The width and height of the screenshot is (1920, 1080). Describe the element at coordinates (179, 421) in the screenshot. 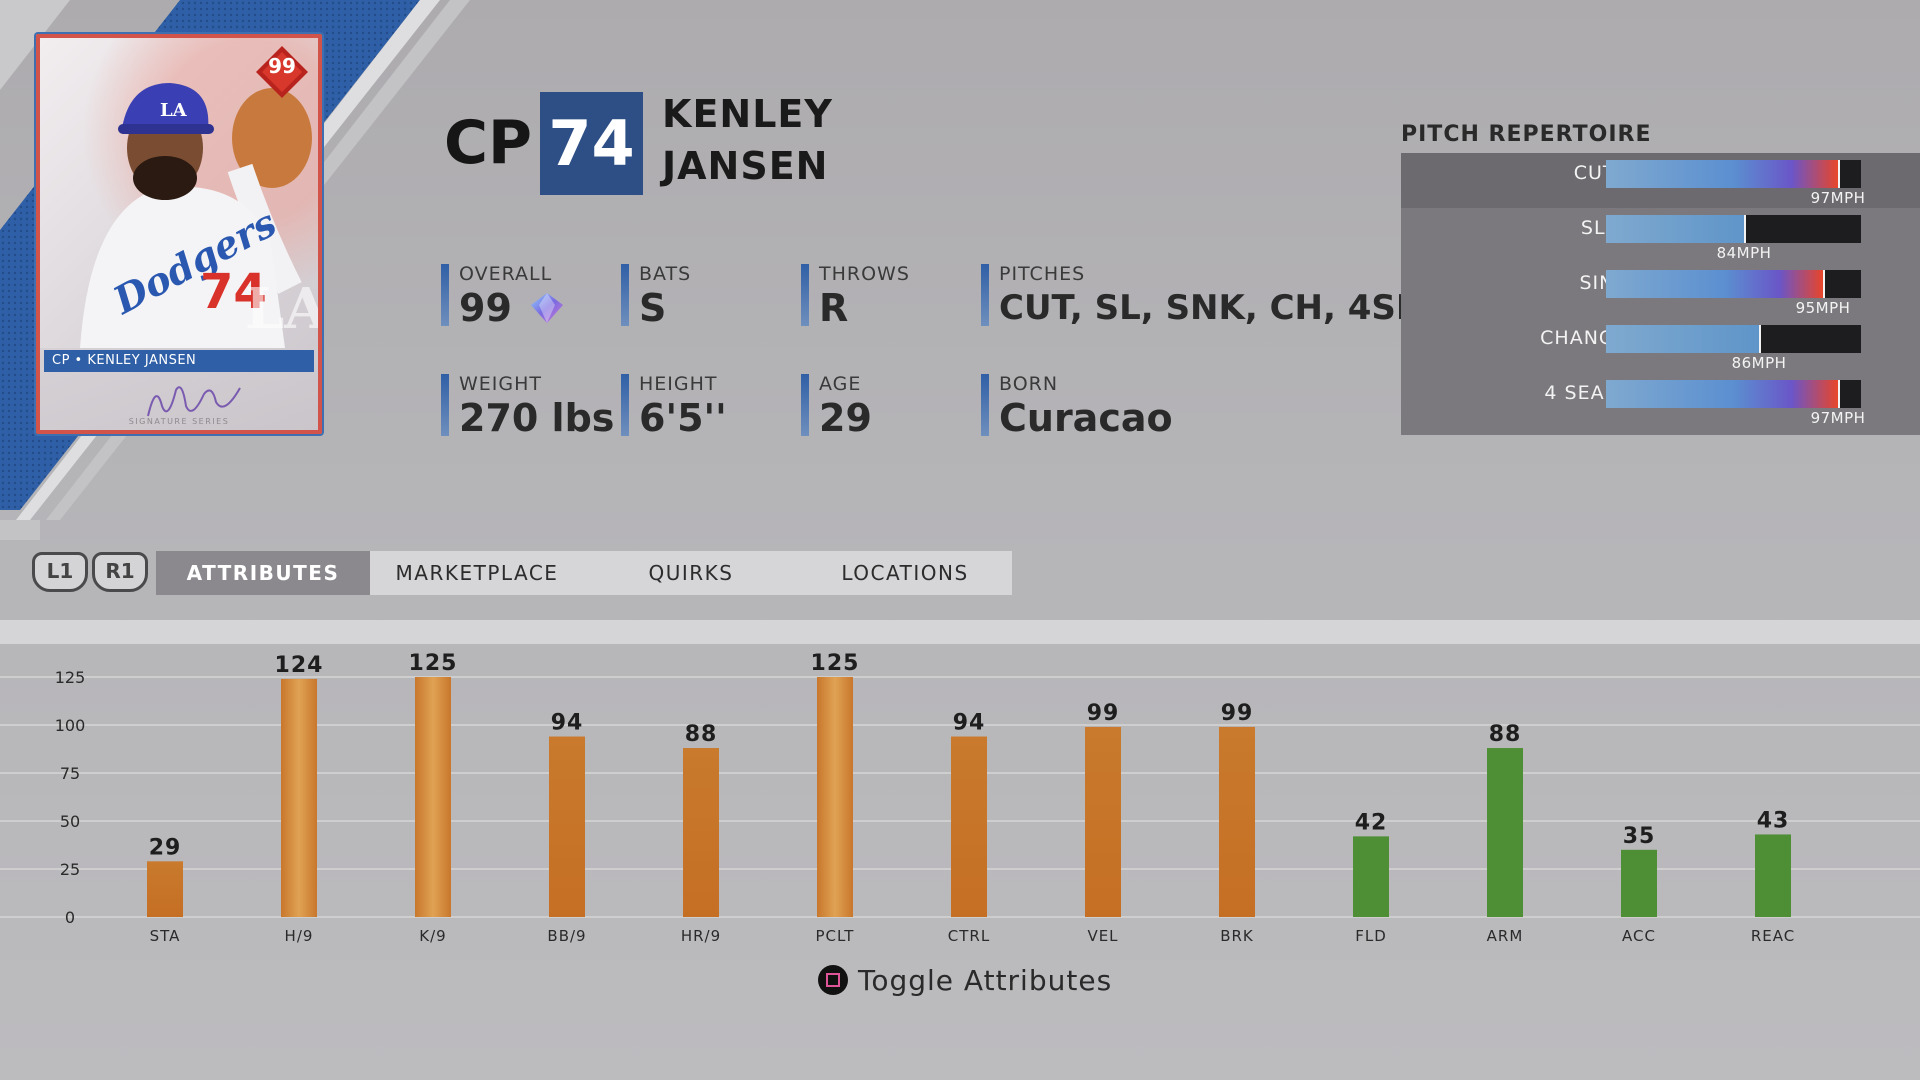

I see `card-series-label: SIGNATURE SERIES` at that location.